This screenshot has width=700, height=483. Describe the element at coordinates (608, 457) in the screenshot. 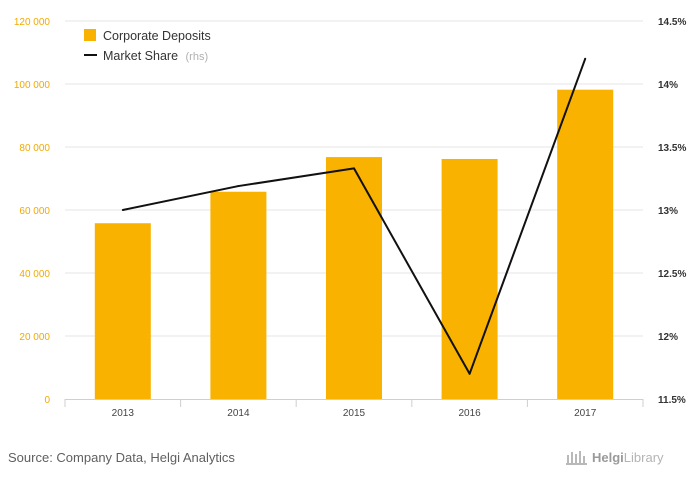

I see `logo-text-main: Helgi` at that location.